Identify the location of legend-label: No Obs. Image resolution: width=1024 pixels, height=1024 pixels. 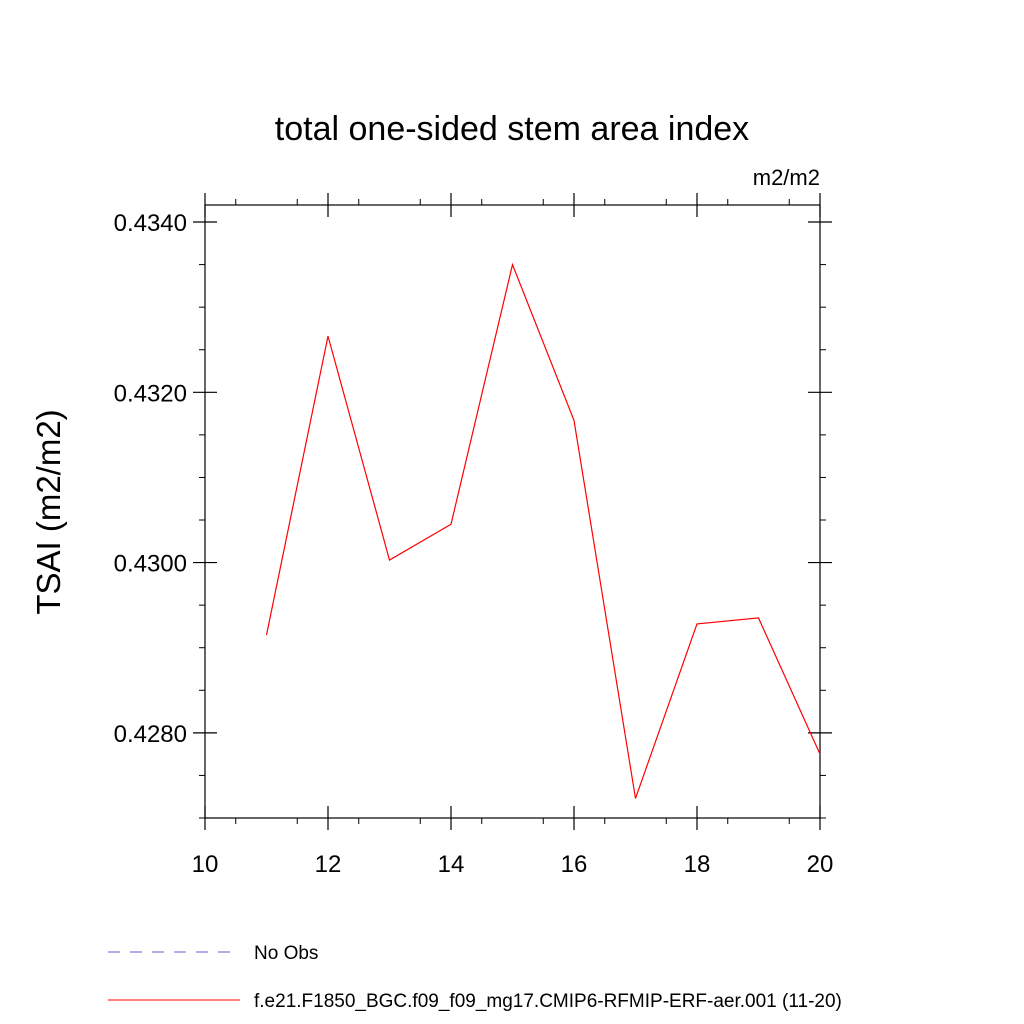
(286, 953).